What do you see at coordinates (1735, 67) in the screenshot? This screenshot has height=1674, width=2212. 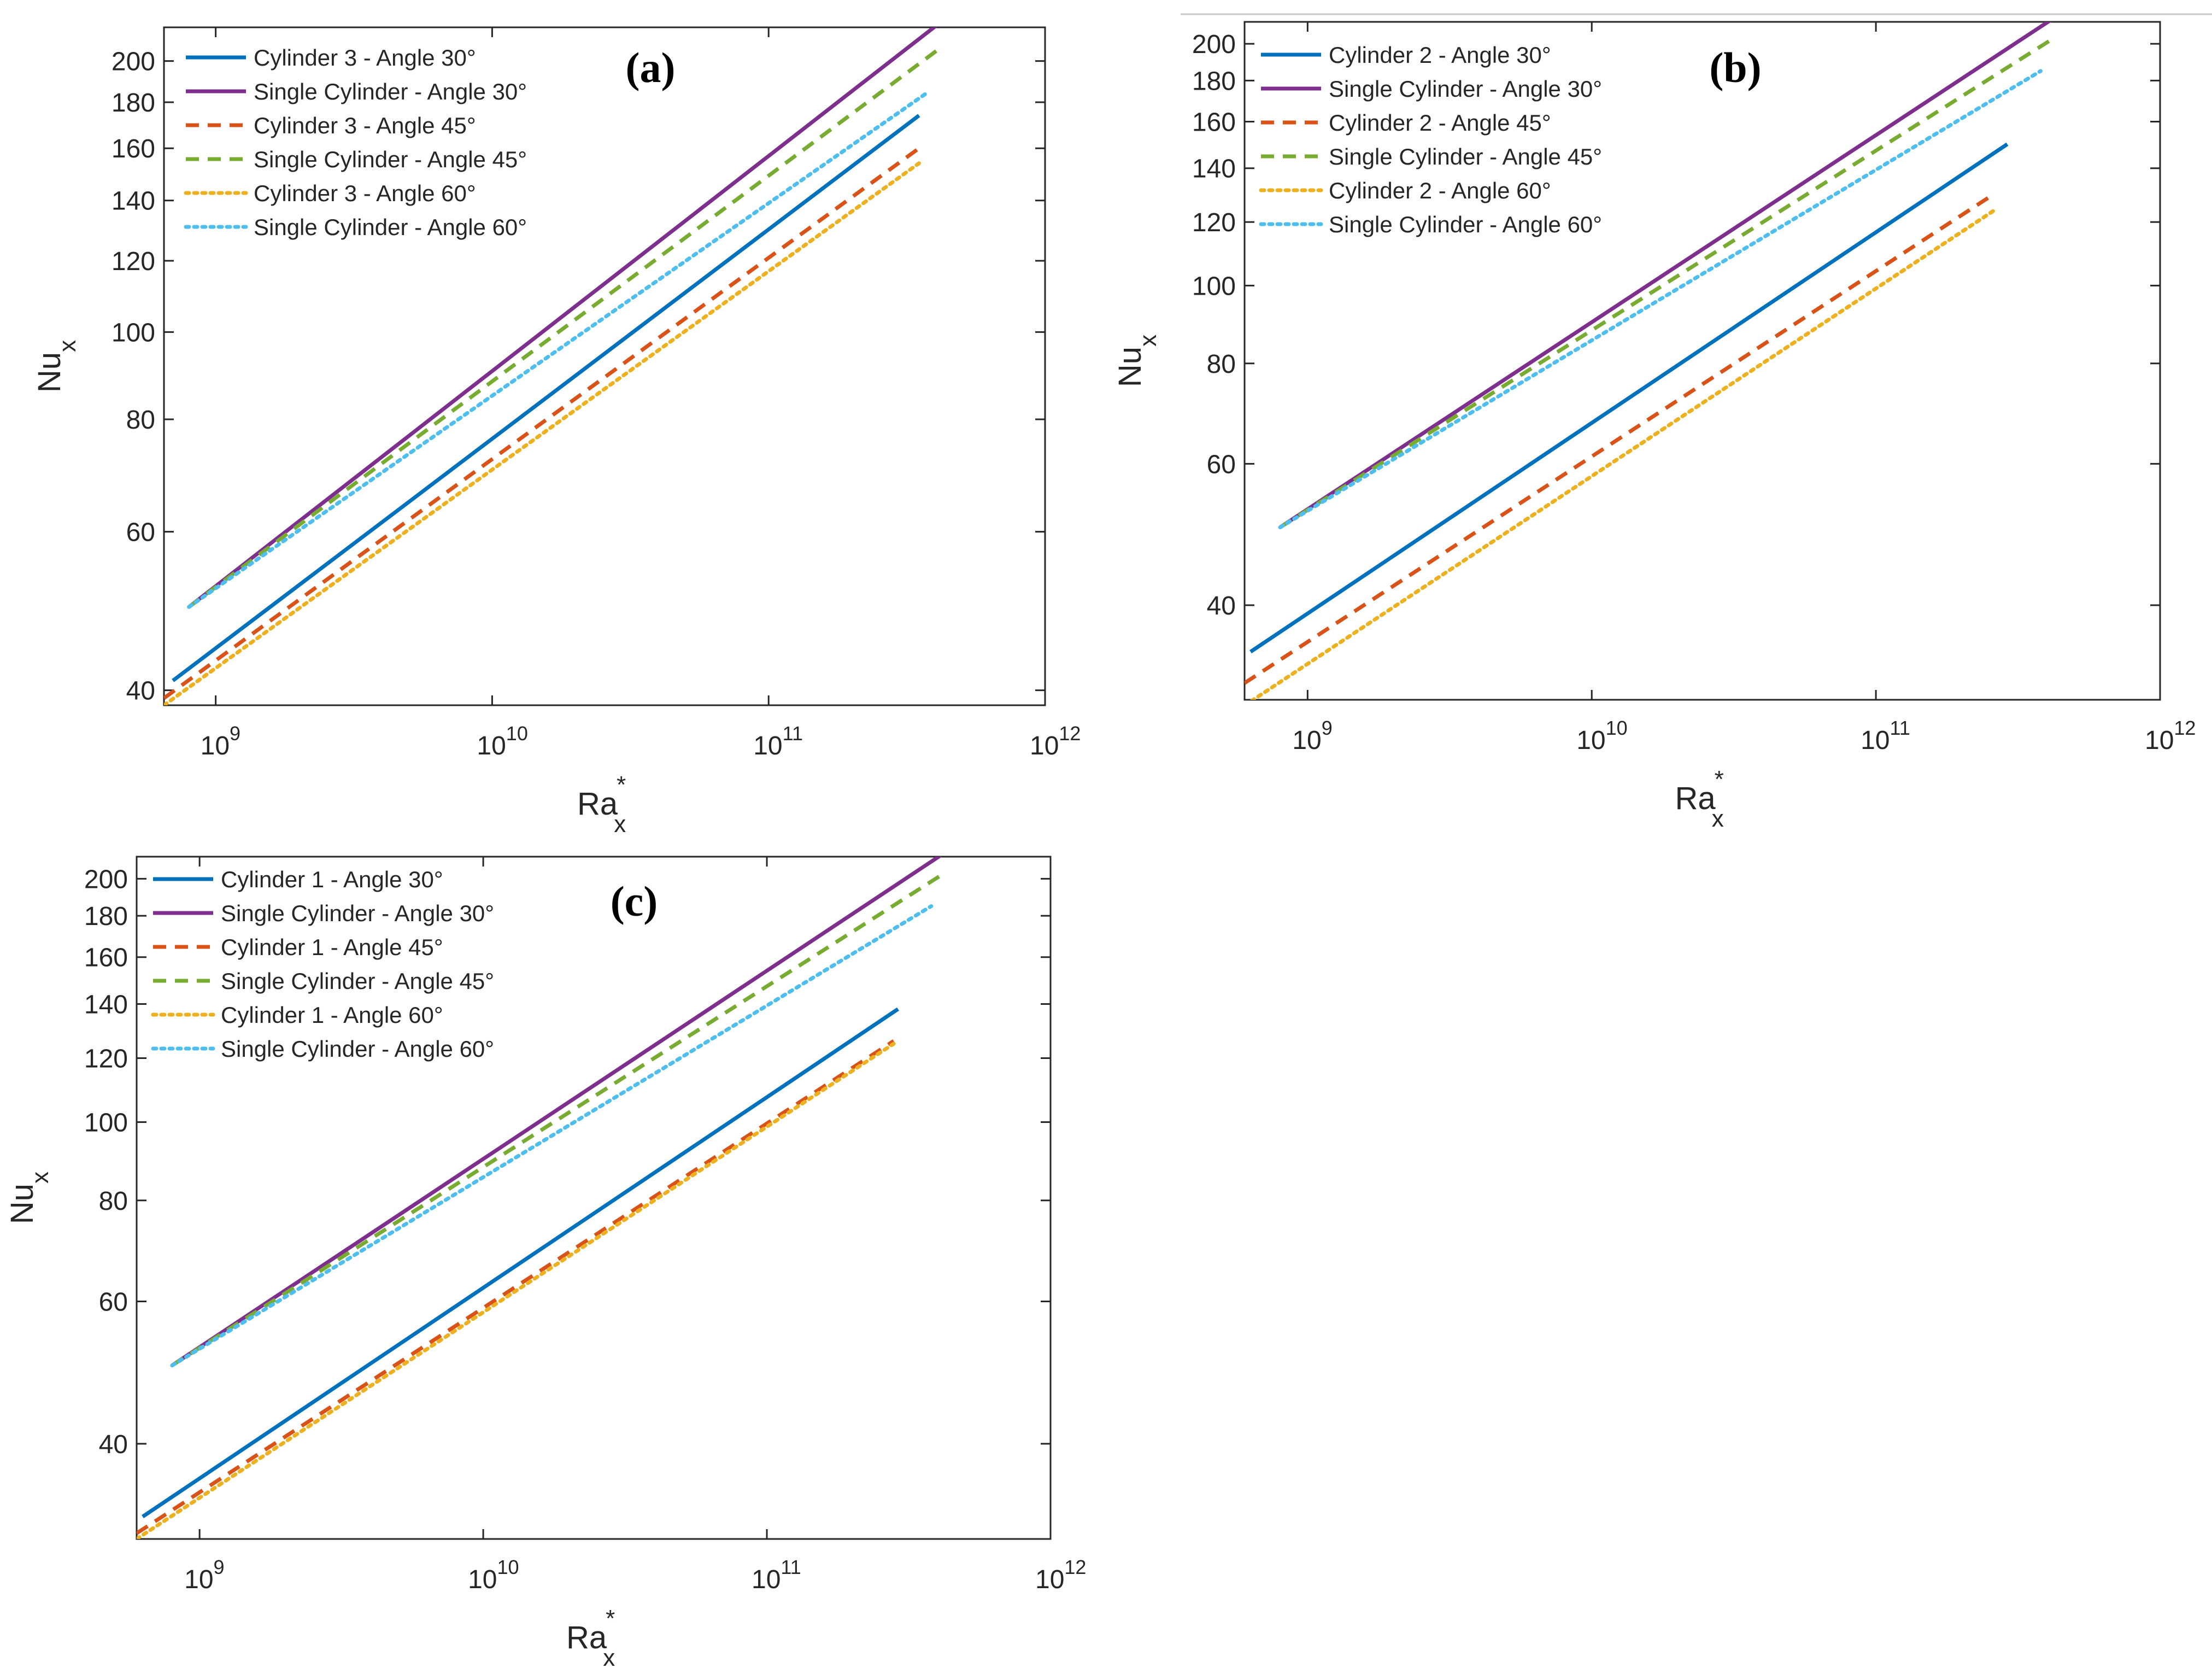 I see `panel-label: (b)` at bounding box center [1735, 67].